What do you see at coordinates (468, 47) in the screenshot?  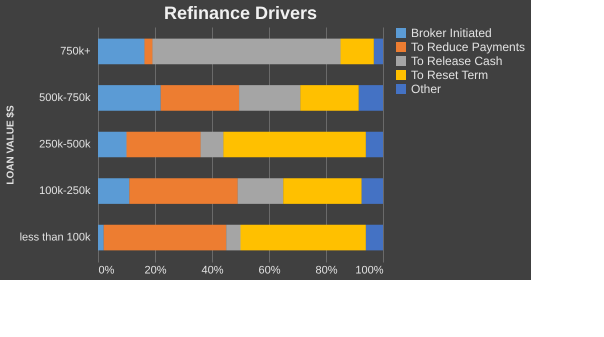 I see `legend-label: To Reduce Payments` at bounding box center [468, 47].